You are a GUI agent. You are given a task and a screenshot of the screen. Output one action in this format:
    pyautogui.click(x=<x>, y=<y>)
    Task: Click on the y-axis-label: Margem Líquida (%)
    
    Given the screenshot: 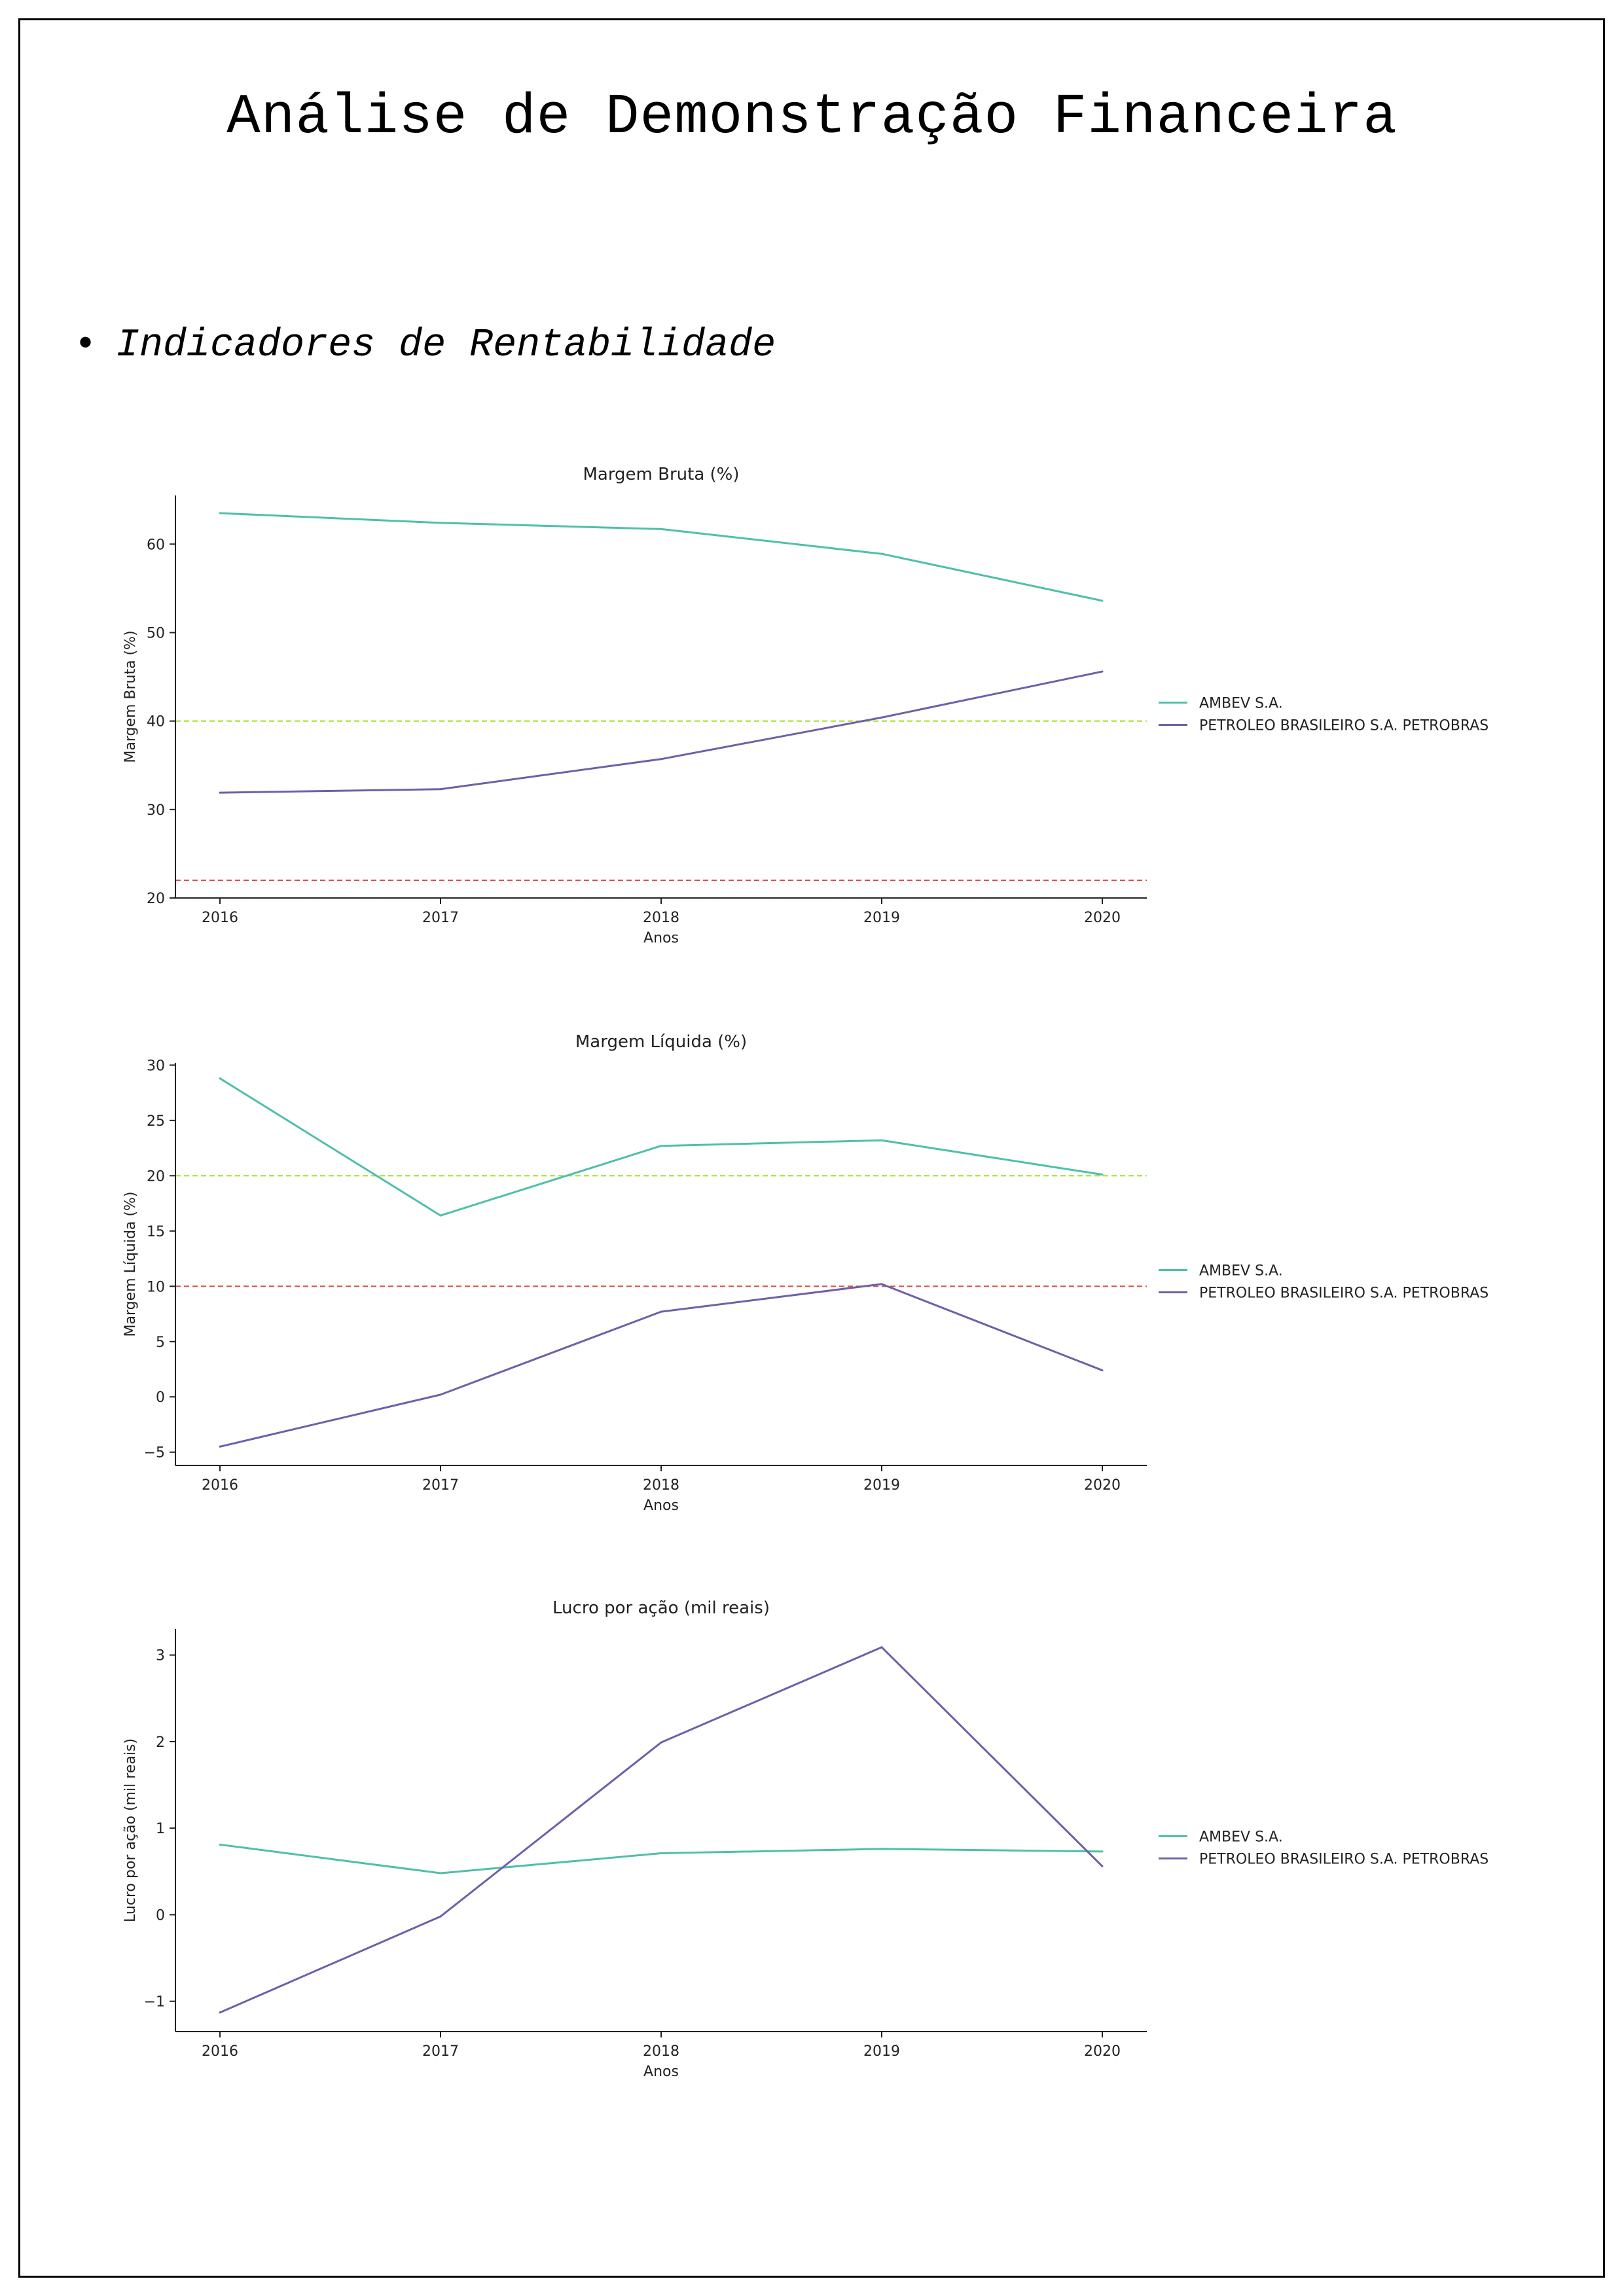 What is the action you would take?
    pyautogui.click(x=130, y=1264)
    